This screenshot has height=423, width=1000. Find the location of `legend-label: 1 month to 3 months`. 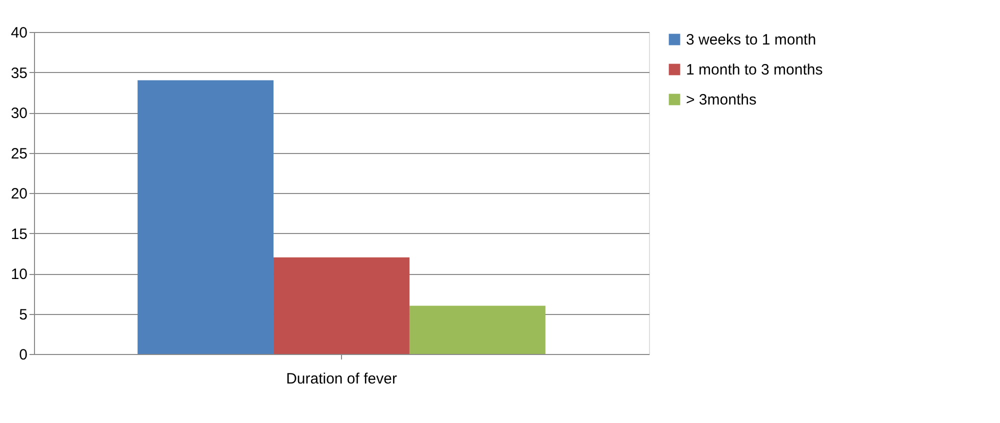

legend-label: 1 month to 3 months is located at coordinates (754, 70).